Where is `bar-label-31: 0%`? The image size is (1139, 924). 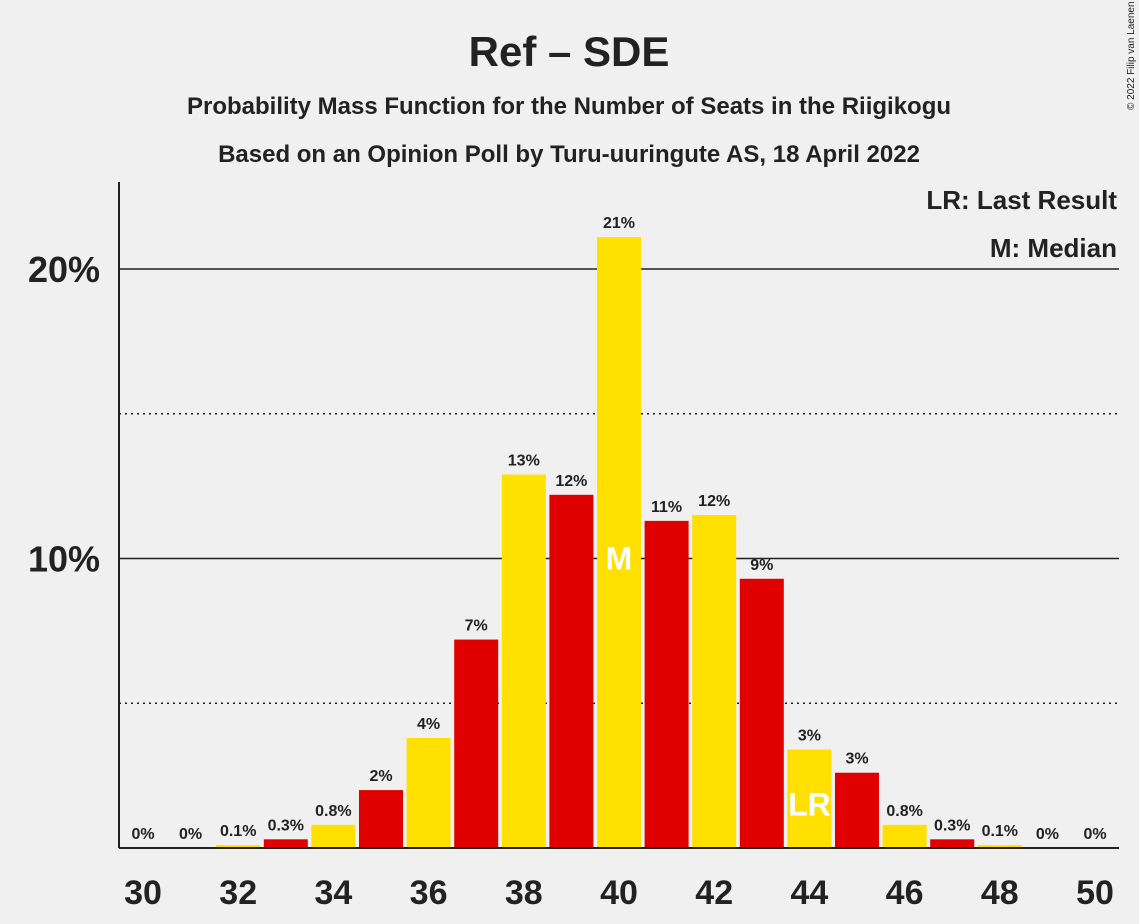
bar-label-31: 0% is located at coordinates (190, 834).